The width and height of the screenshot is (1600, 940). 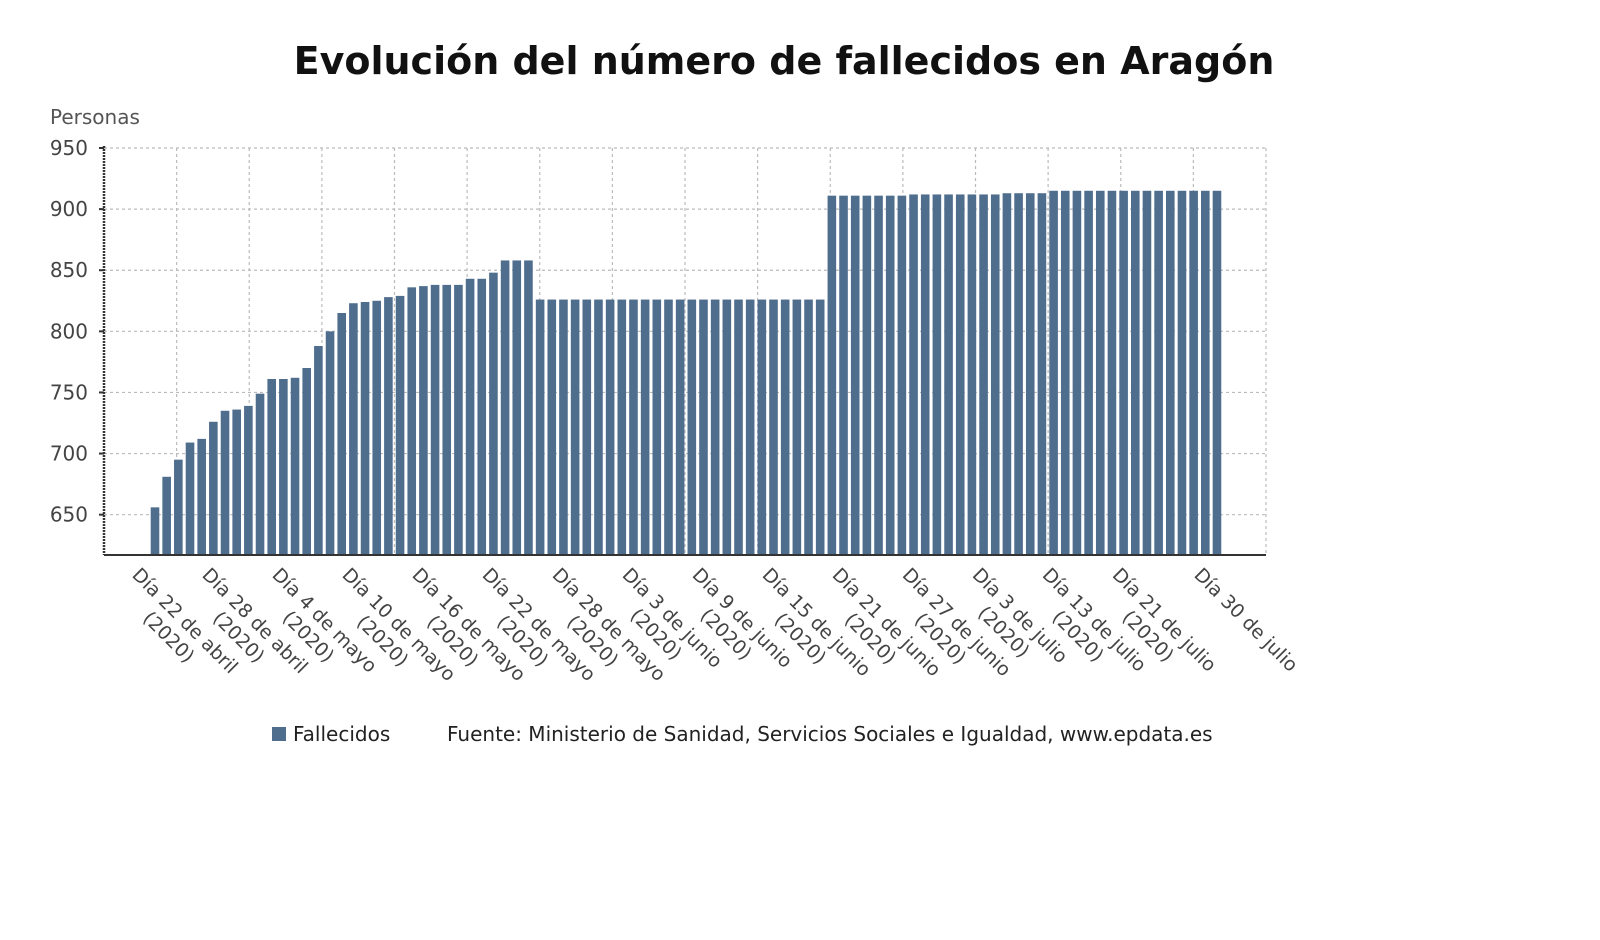 I want to click on y-tick-label: 850, so click(x=69, y=270).